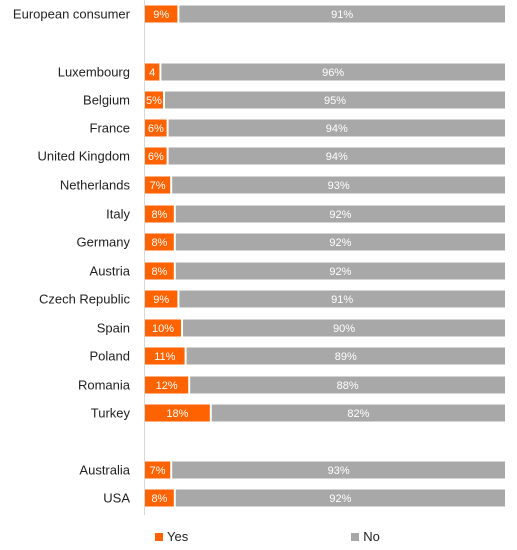 This screenshot has width=517, height=550. I want to click on bar-no-australia, so click(338, 470).